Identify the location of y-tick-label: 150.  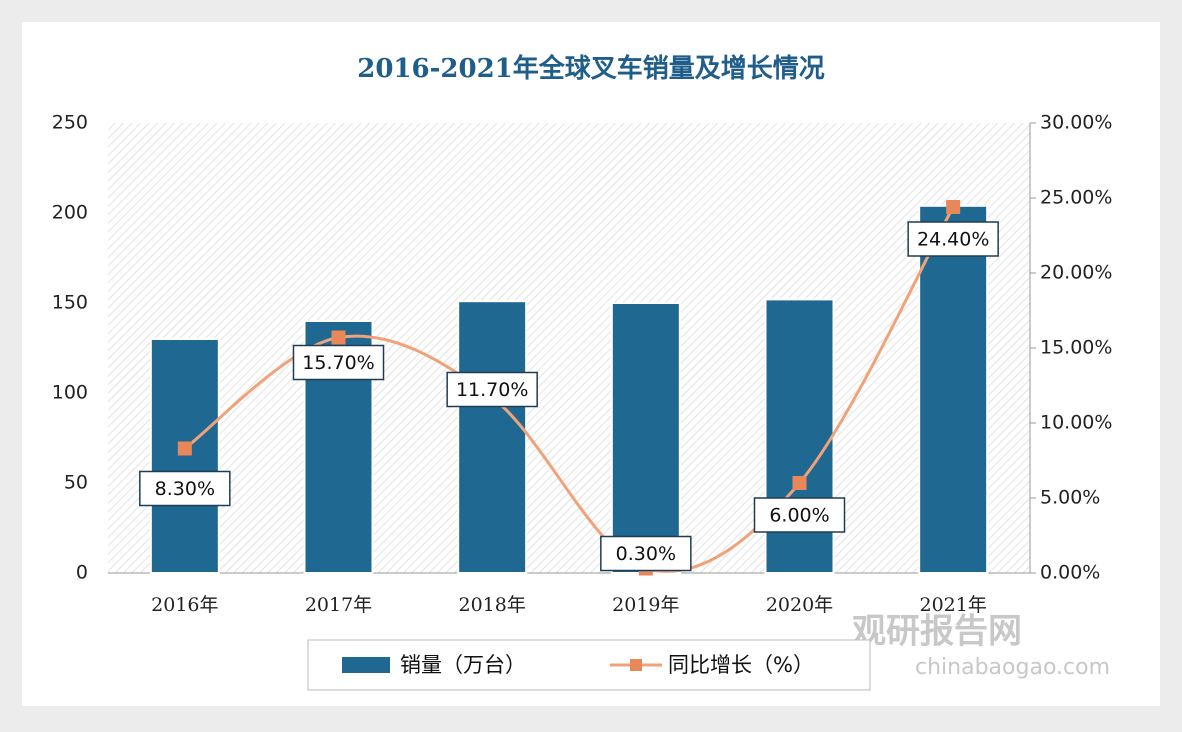
(70, 303).